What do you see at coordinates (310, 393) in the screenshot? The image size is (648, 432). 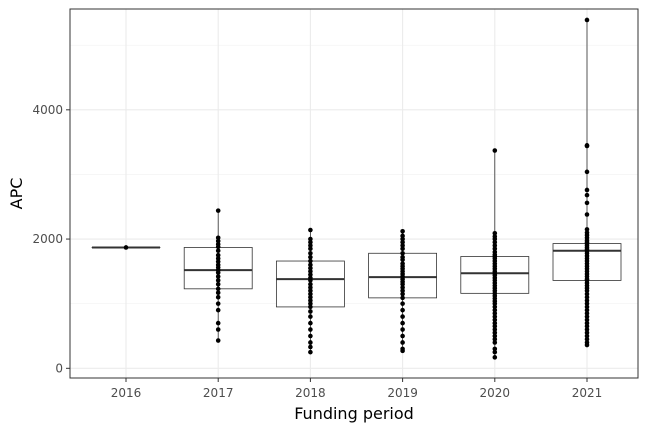 I see `x-tick-label: 2018` at bounding box center [310, 393].